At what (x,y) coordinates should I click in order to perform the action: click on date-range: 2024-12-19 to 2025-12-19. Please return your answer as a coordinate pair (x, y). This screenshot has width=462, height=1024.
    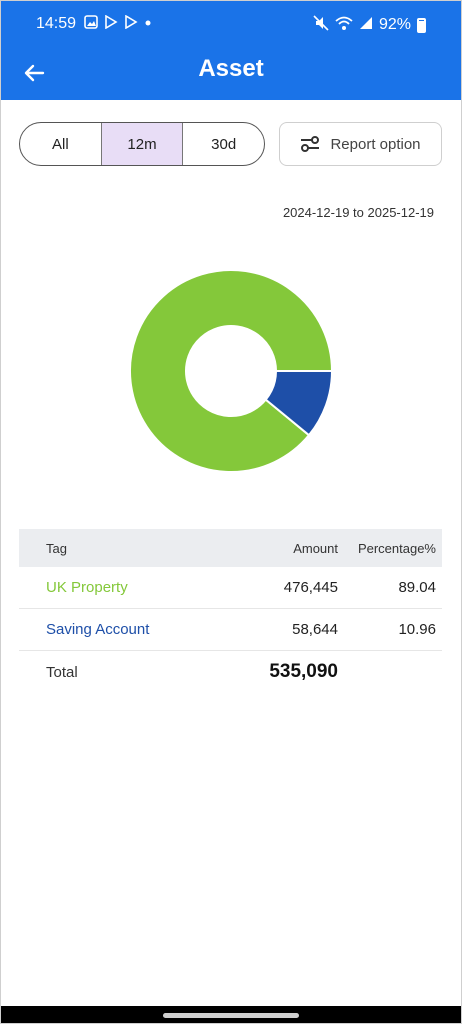
    Looking at the image, I should click on (358, 212).